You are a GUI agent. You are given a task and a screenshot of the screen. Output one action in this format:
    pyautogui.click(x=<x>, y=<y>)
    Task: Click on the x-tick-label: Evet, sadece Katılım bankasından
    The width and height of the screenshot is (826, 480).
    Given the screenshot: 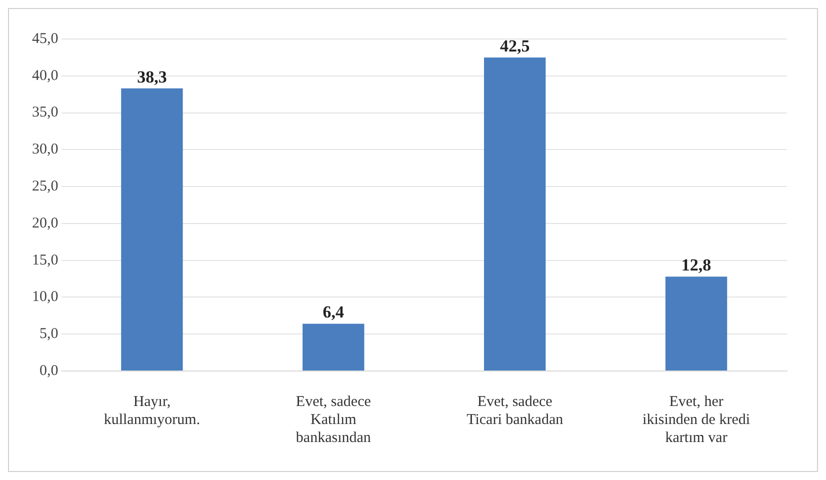 What is the action you would take?
    pyautogui.click(x=334, y=420)
    